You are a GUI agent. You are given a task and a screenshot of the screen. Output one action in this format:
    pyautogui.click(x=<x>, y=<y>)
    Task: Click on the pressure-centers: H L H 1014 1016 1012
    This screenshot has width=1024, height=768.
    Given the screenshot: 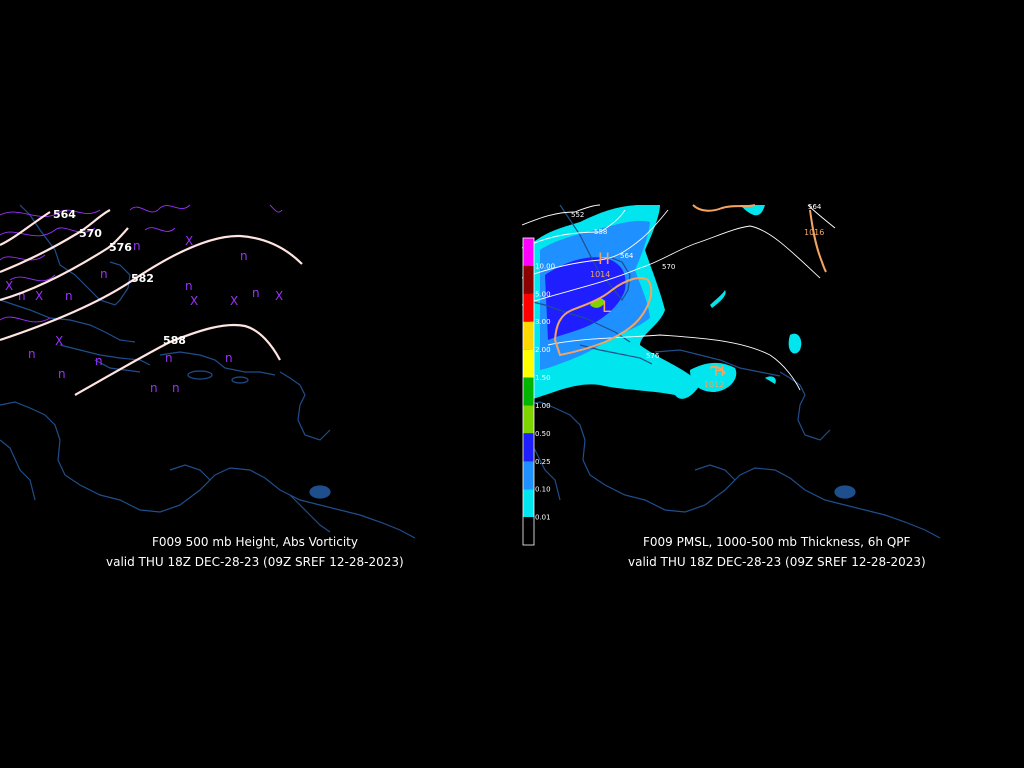 What is the action you would take?
    pyautogui.click(x=707, y=308)
    